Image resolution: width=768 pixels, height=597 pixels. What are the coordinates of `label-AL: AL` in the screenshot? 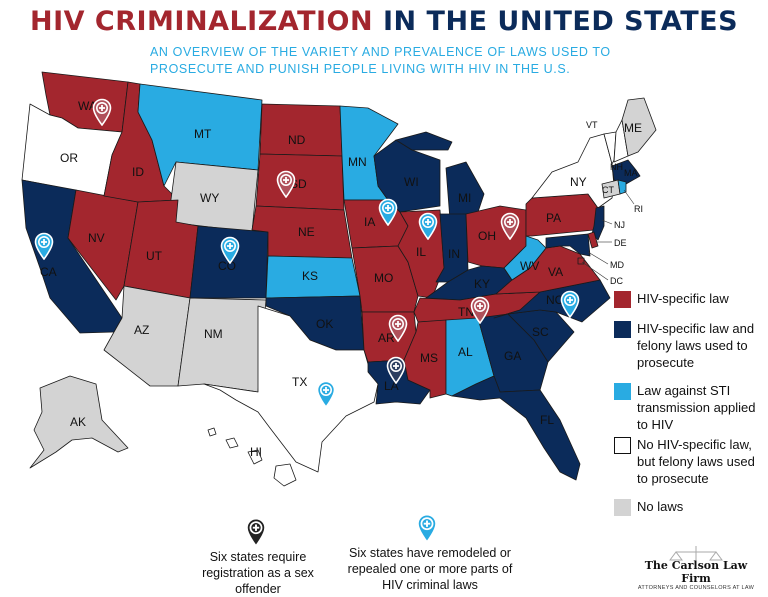 It's located at (465, 352).